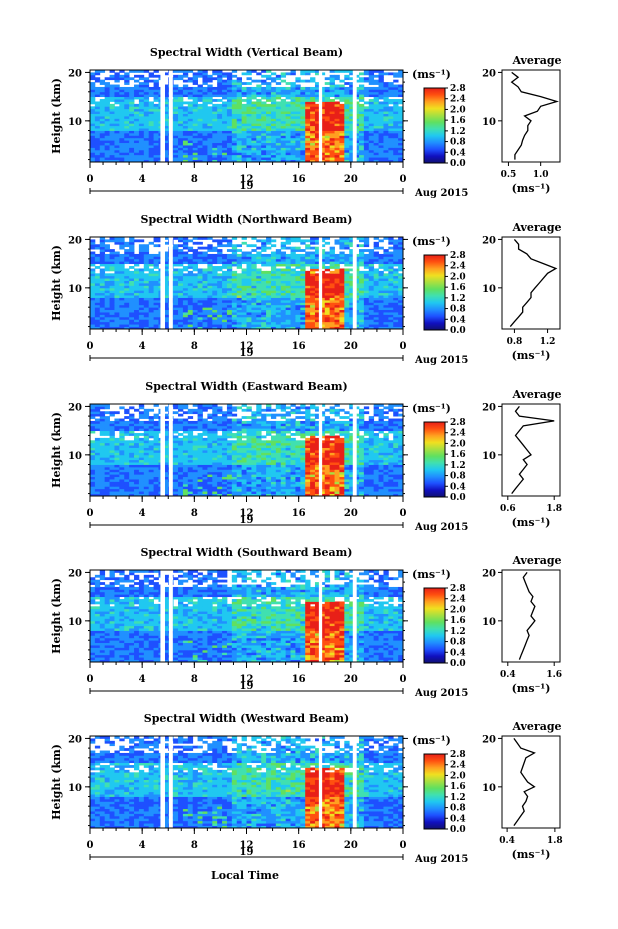  I want to click on data-gap, so click(162, 283).